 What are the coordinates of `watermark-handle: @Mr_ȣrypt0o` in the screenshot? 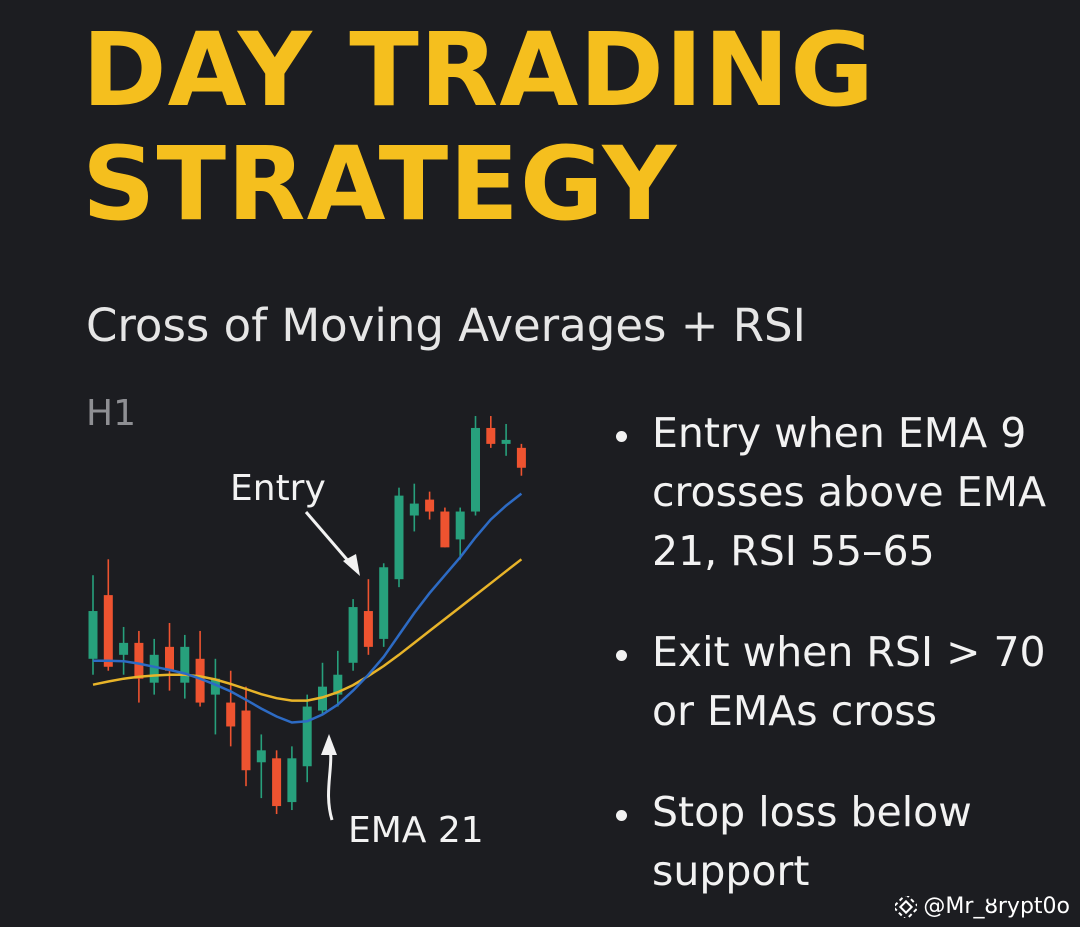 It's located at (996, 906).